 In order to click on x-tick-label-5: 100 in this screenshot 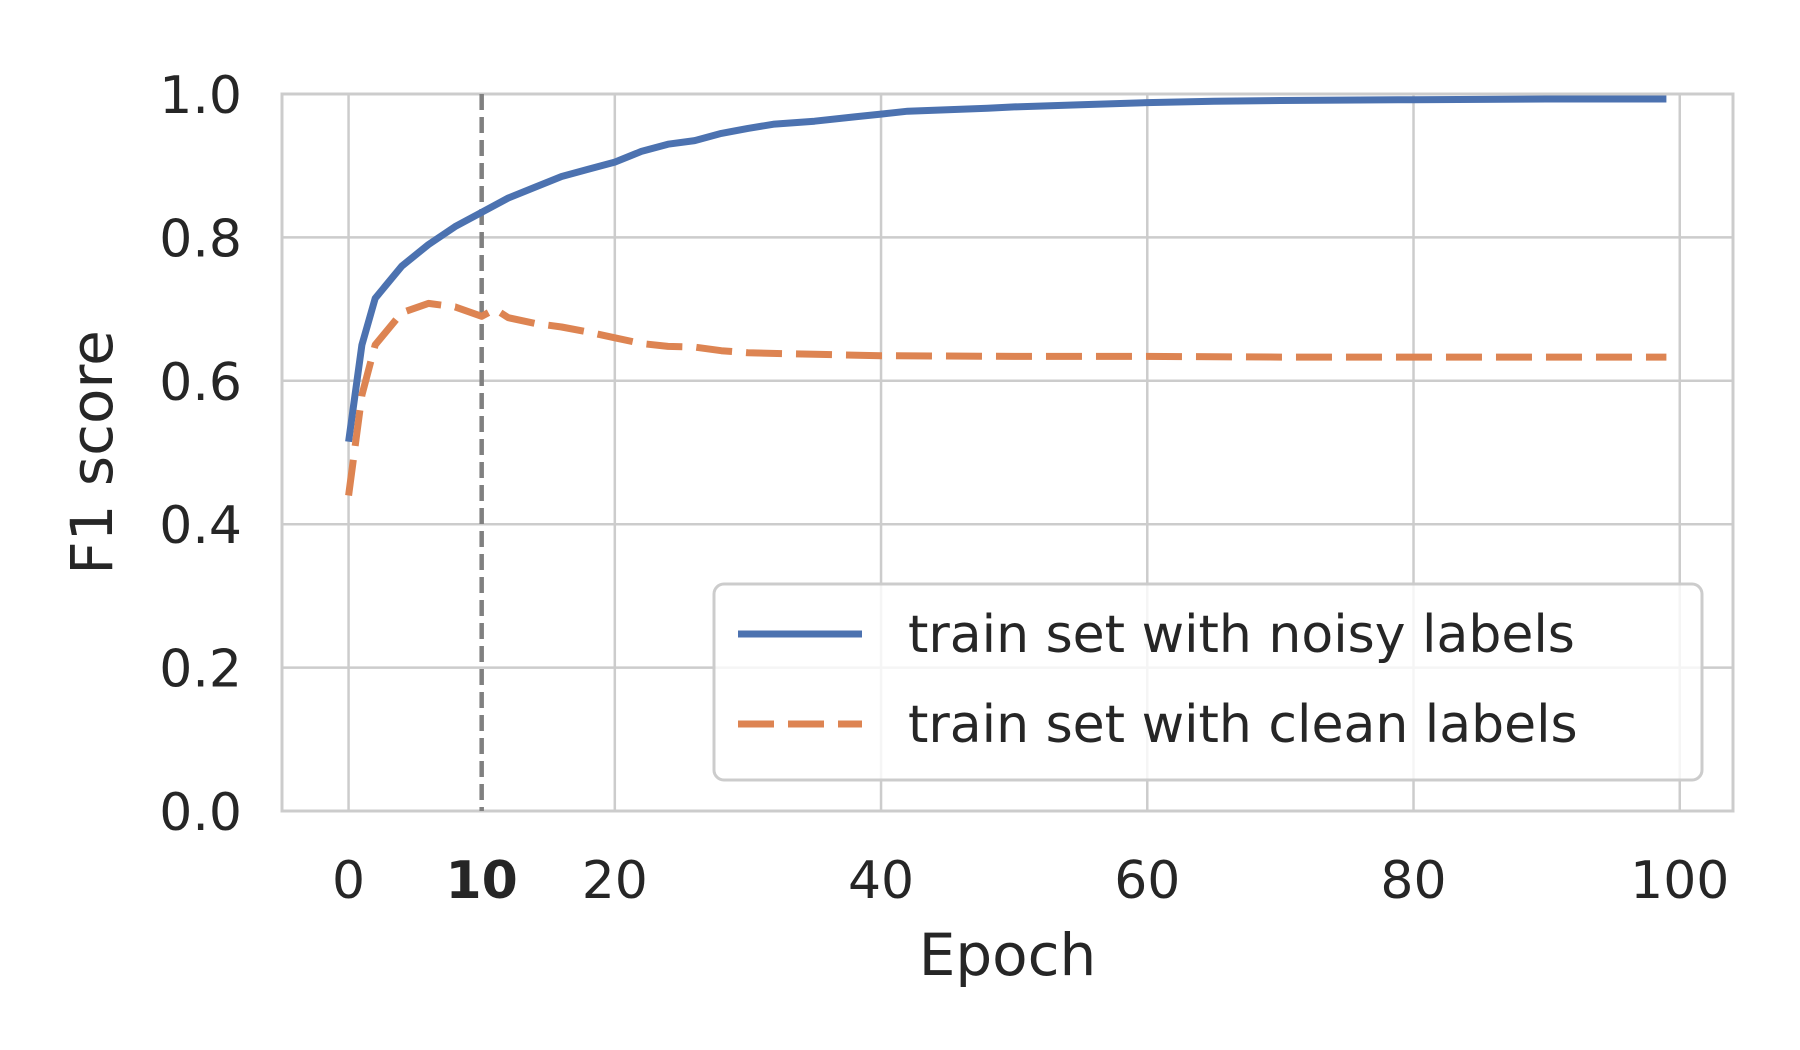, I will do `click(1679, 881)`.